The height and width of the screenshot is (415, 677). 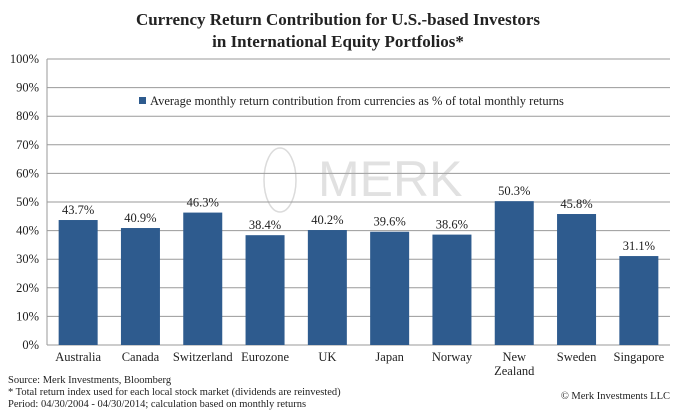 What do you see at coordinates (27, 173) in the screenshot?
I see `y-tick-label: 60%` at bounding box center [27, 173].